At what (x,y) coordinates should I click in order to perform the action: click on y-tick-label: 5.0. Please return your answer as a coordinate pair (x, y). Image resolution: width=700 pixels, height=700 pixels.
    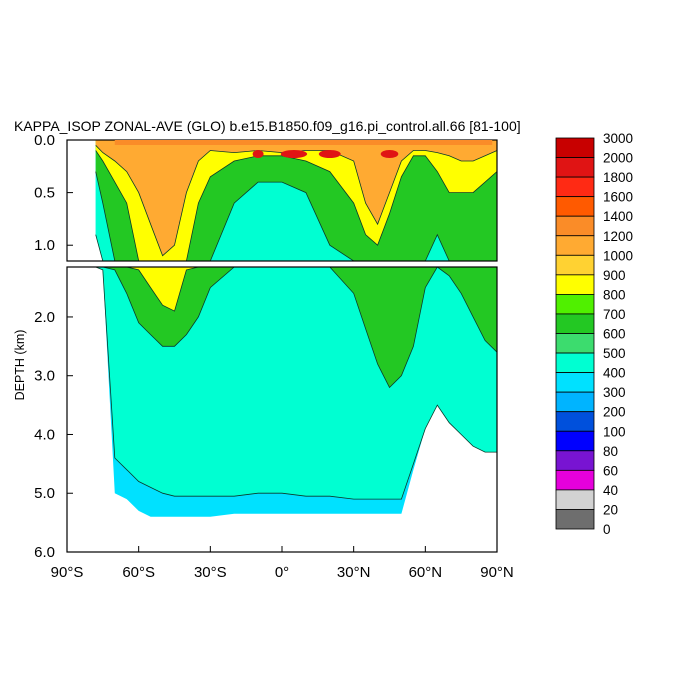
    Looking at the image, I should click on (44, 493).